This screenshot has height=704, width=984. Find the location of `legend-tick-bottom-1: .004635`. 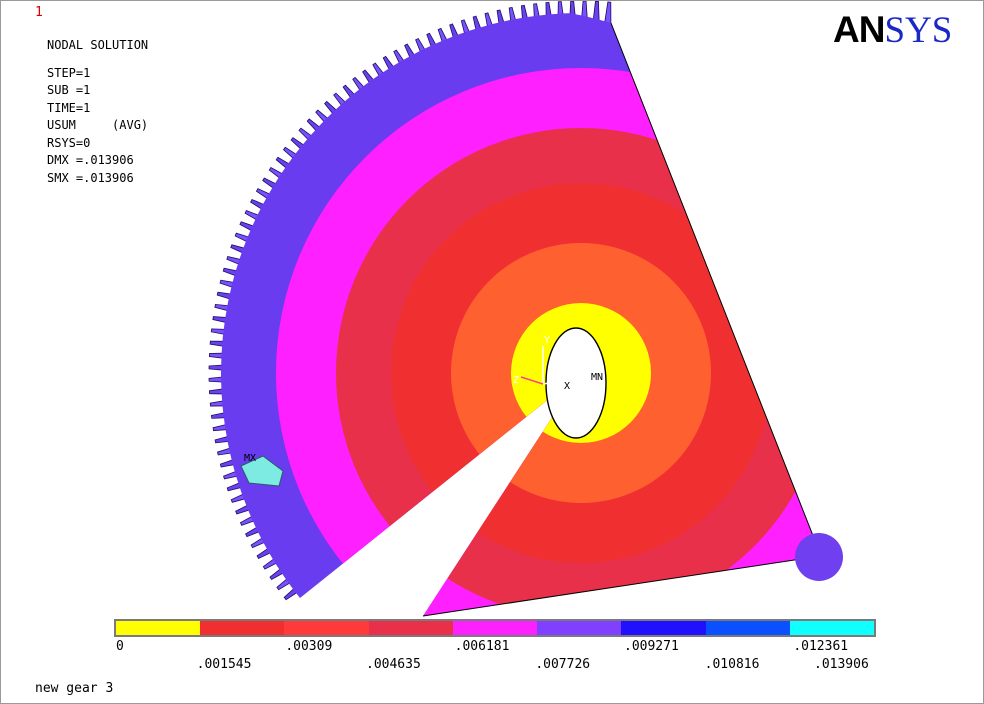

legend-tick-bottom-1: .004635 is located at coordinates (393, 664).